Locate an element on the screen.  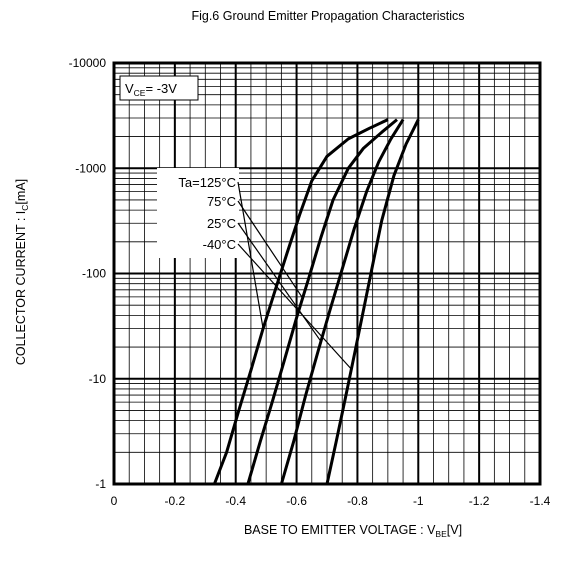
x-tick-label: -1 is located at coordinates (418, 501).